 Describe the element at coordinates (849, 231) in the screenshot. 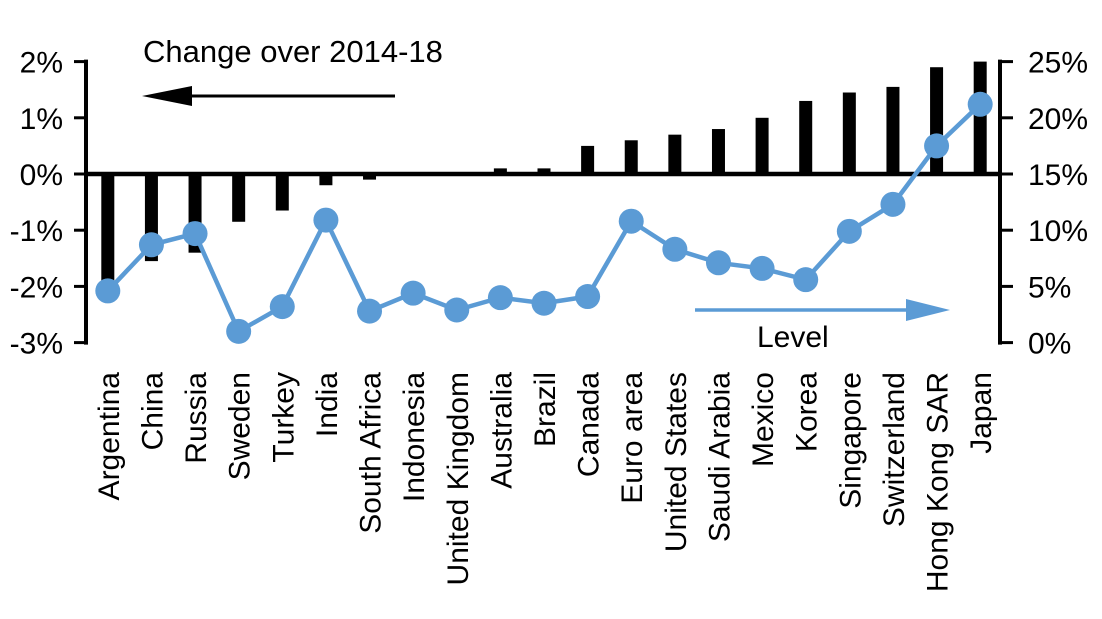

I see `marker-singapore` at that location.